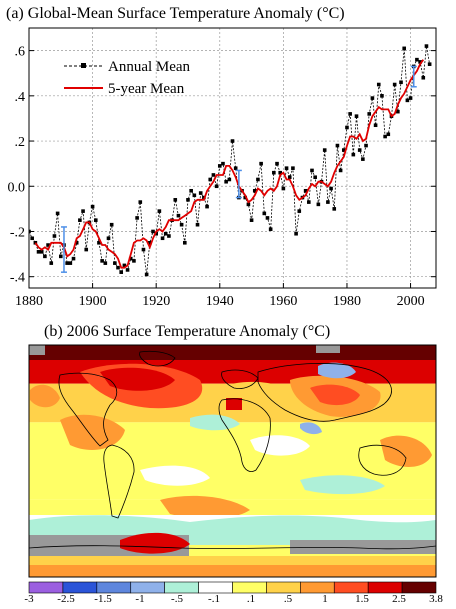  I want to click on zone-band, so click(232, 480).